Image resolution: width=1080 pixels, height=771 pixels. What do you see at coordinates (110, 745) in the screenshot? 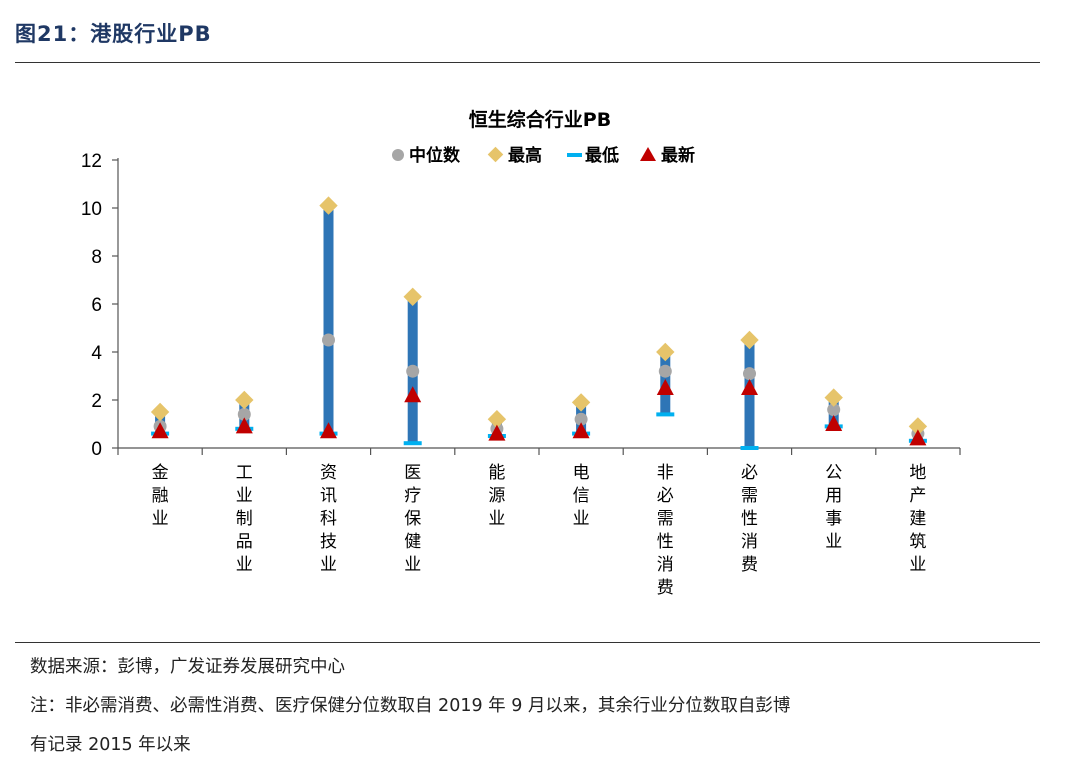
I see `footnote-line-2: 有记录 2015 年以来` at bounding box center [110, 745].